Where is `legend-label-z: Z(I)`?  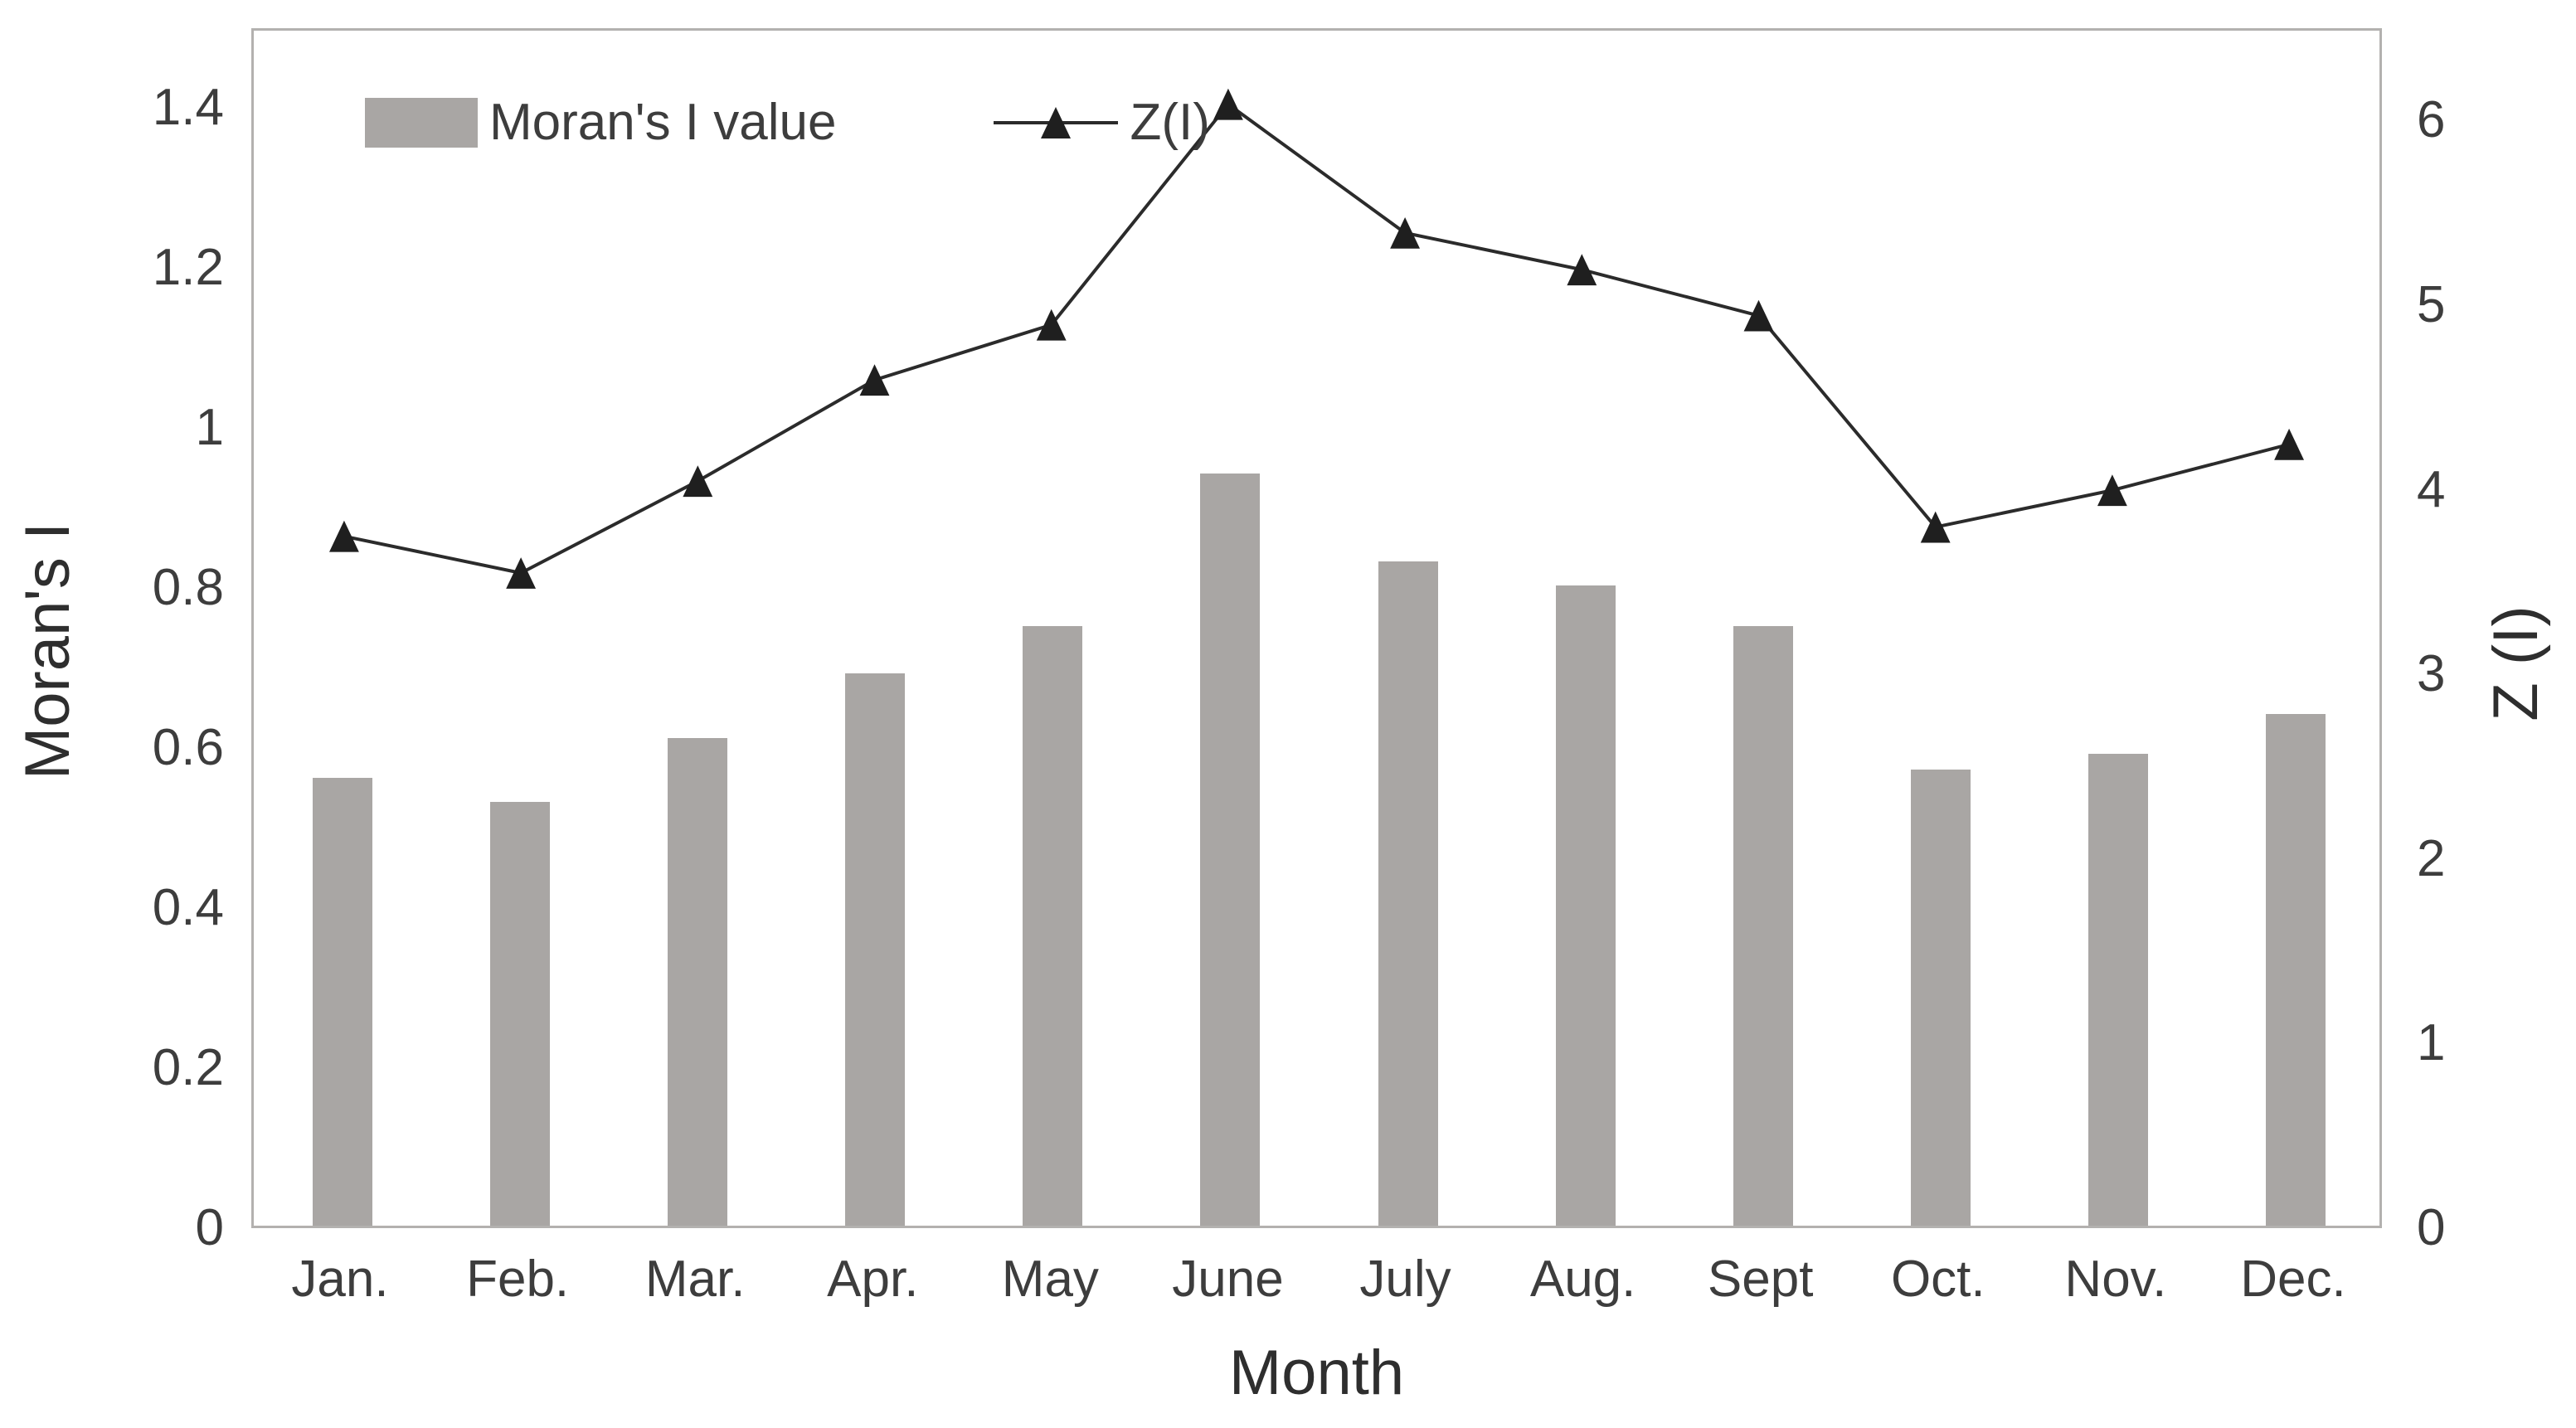 legend-label-z: Z(I) is located at coordinates (1170, 122).